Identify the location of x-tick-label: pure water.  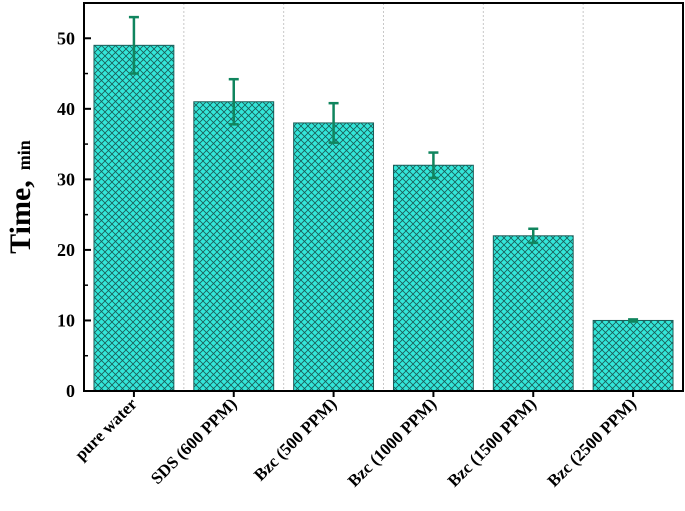
(106, 429).